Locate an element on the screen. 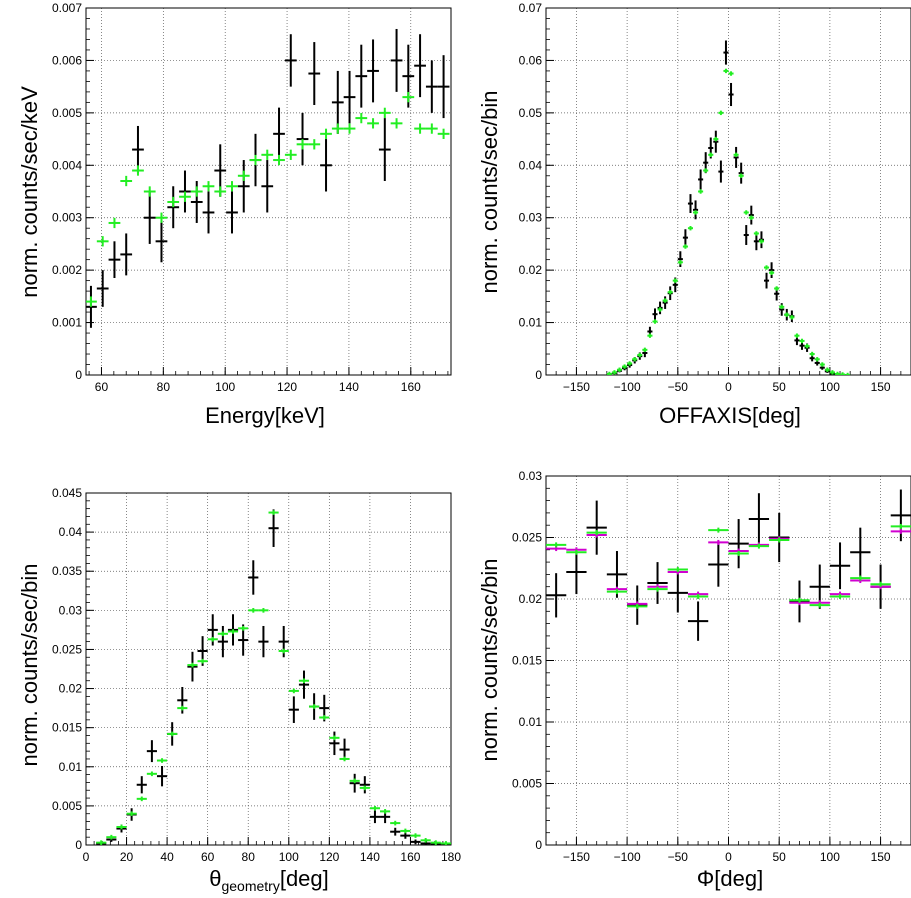 The width and height of the screenshot is (911, 898). energy-ytick-label: 0.002 is located at coordinates (67, 270).